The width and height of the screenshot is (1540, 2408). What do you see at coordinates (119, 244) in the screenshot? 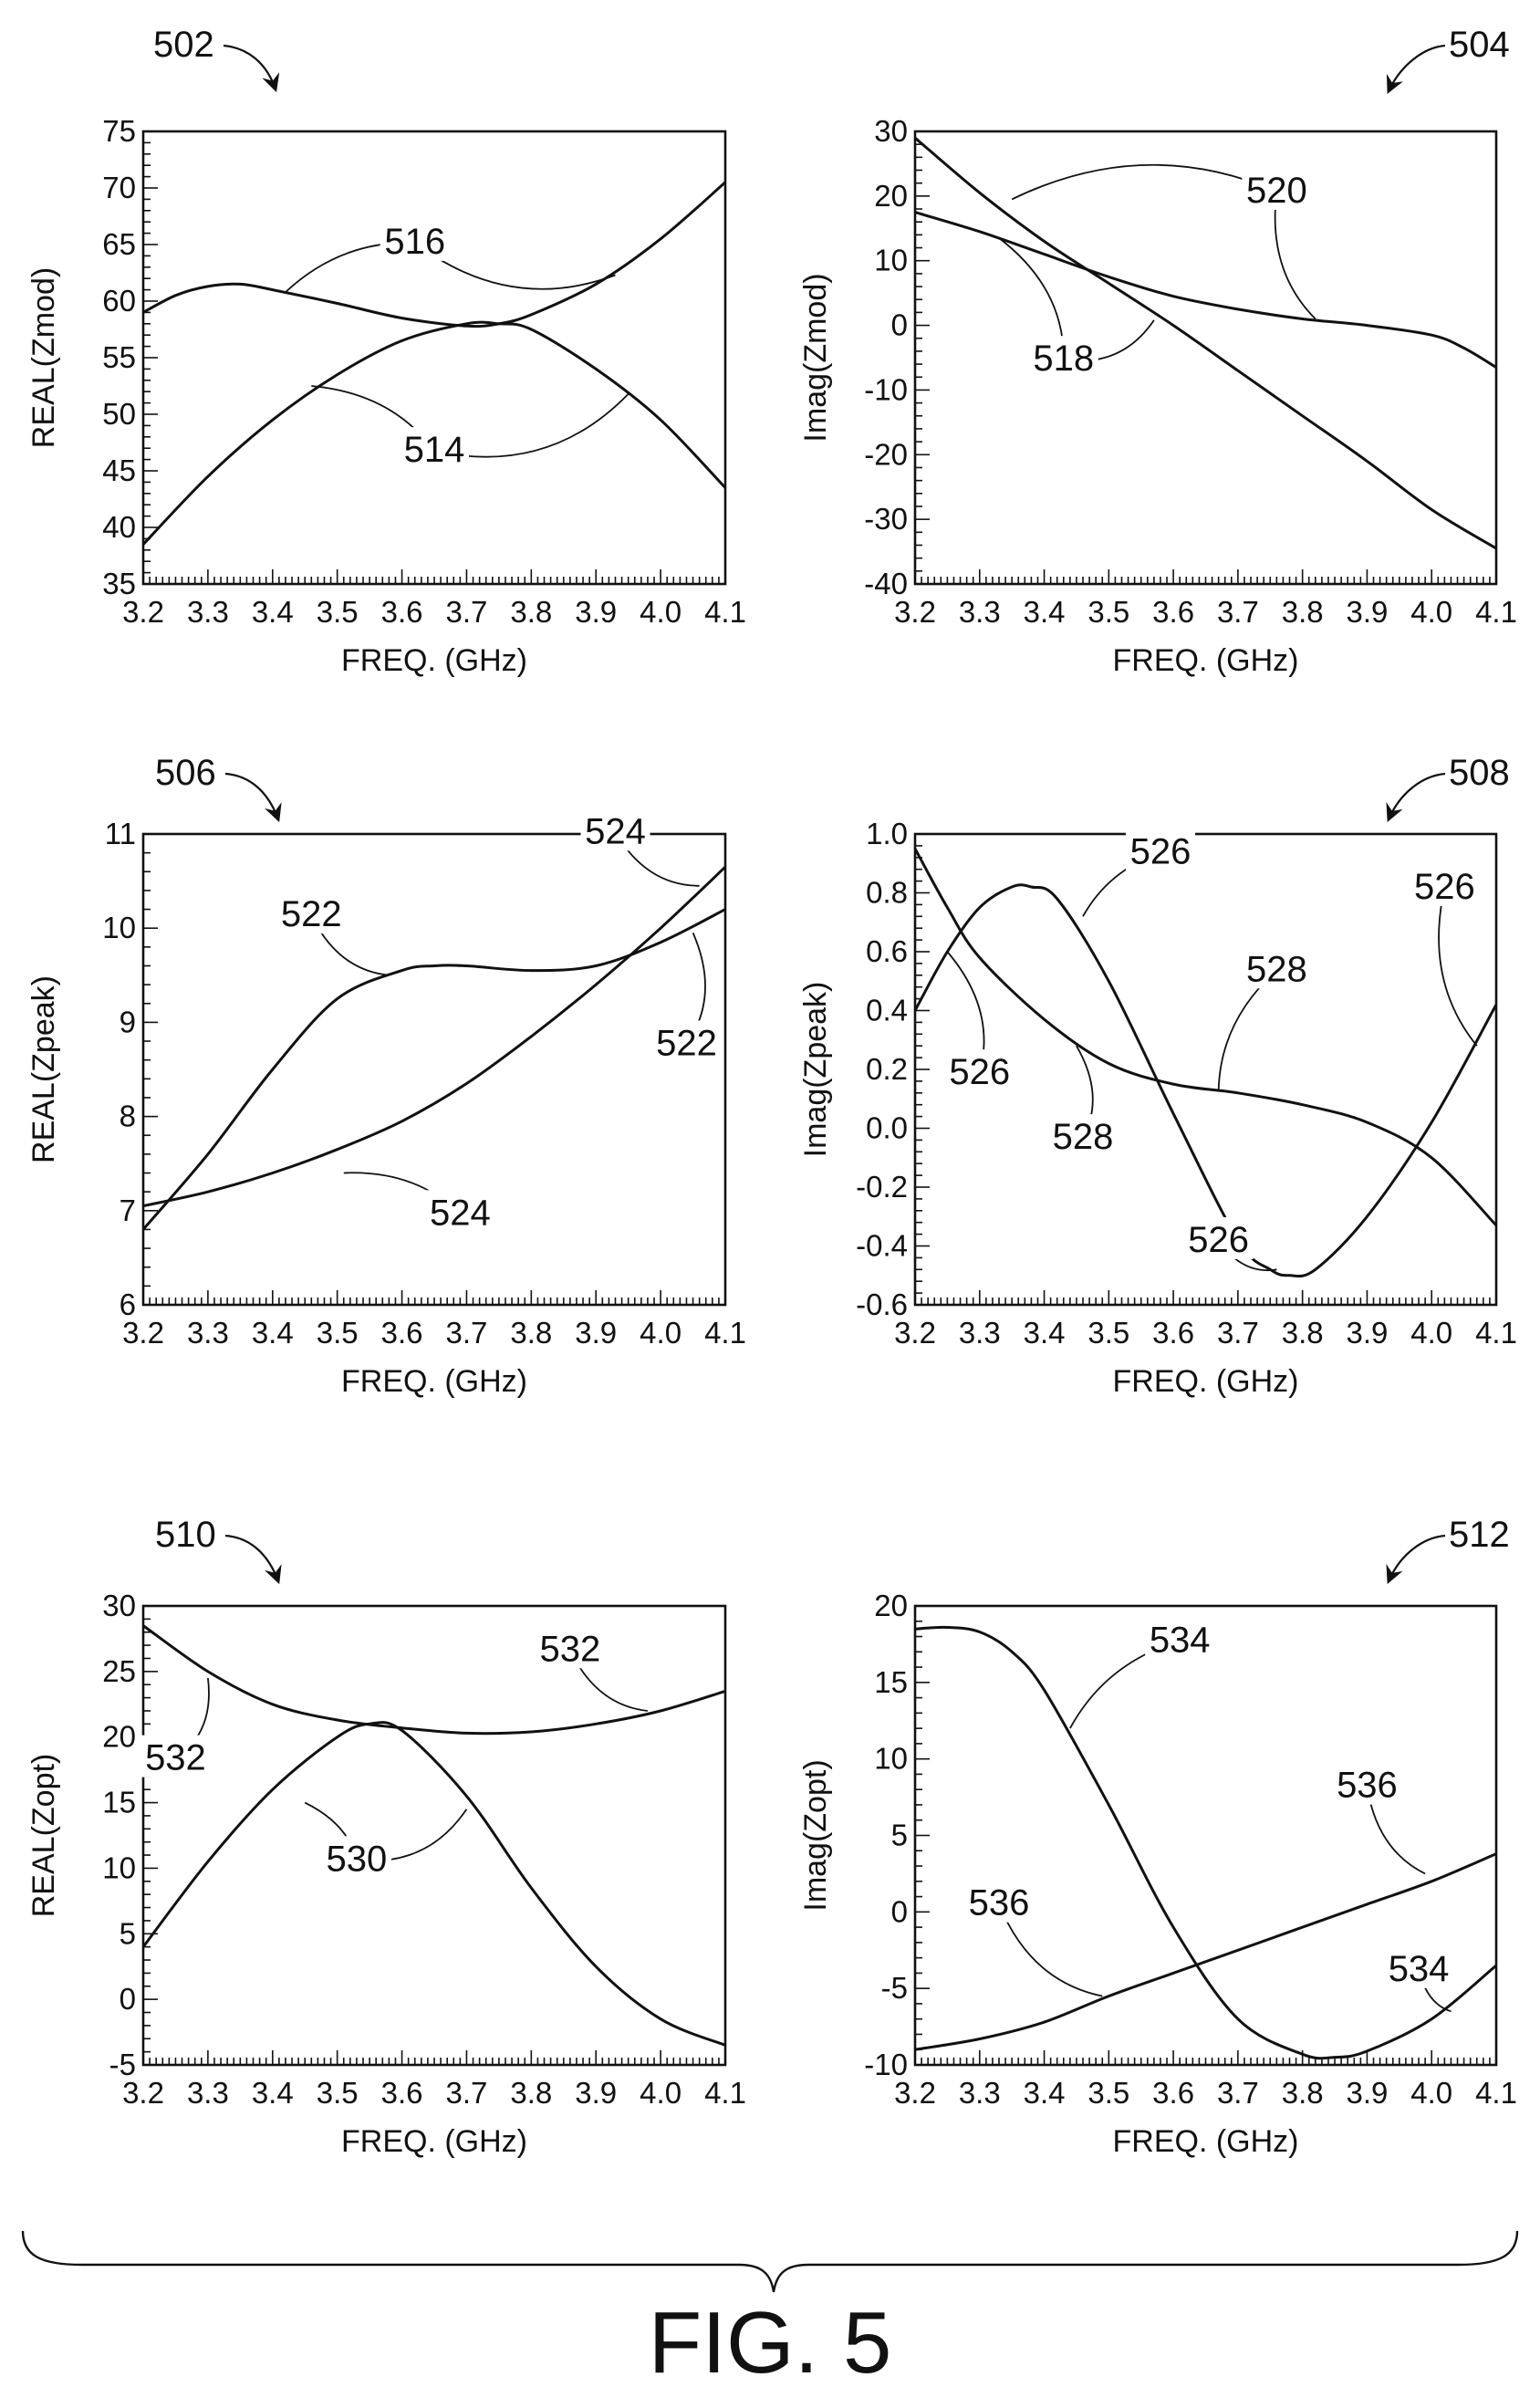
I see `y-tick-label: 65` at bounding box center [119, 244].